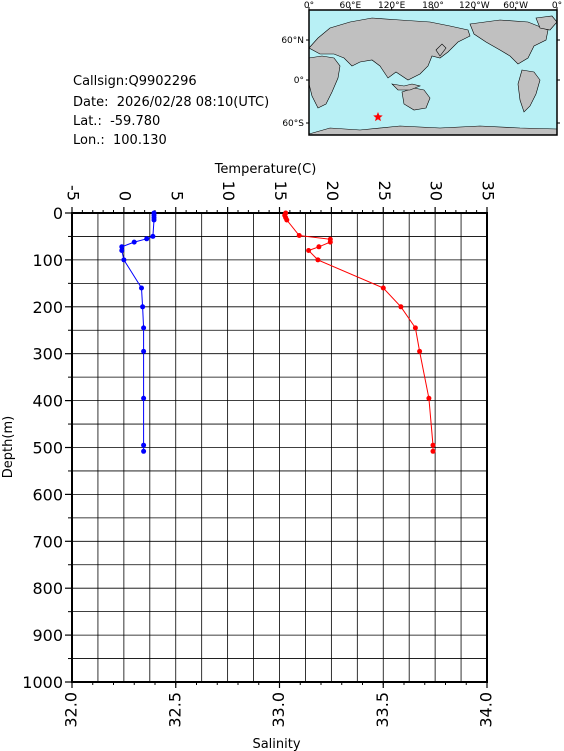  What do you see at coordinates (406, 87) in the screenshot?
I see `map-land-indonesia` at bounding box center [406, 87].